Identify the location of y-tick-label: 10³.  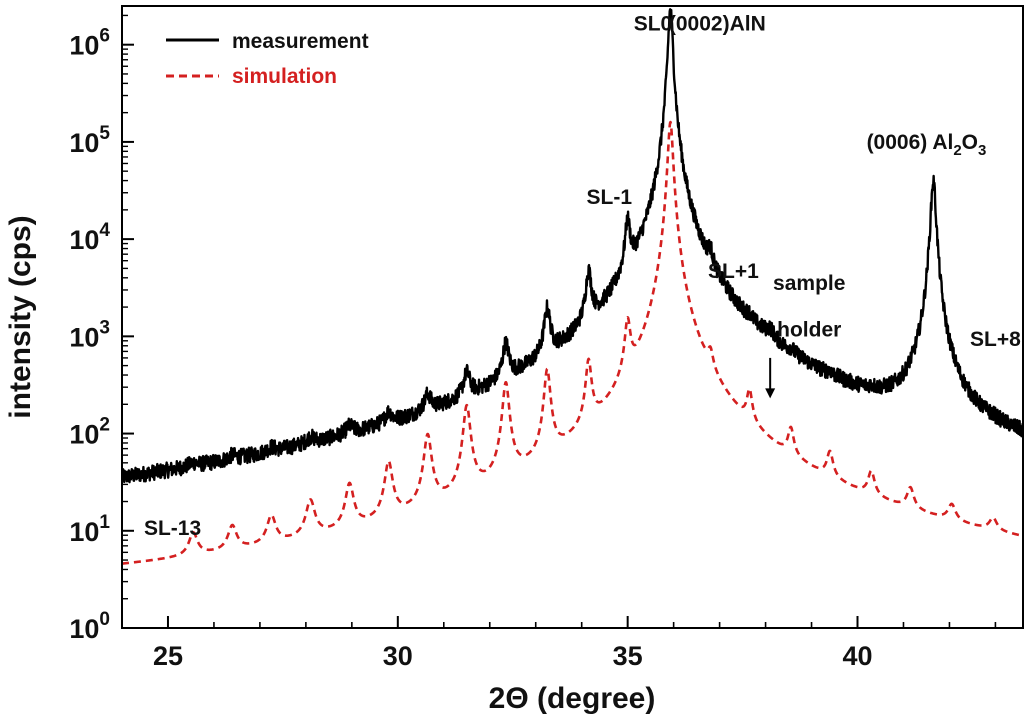
(89, 334).